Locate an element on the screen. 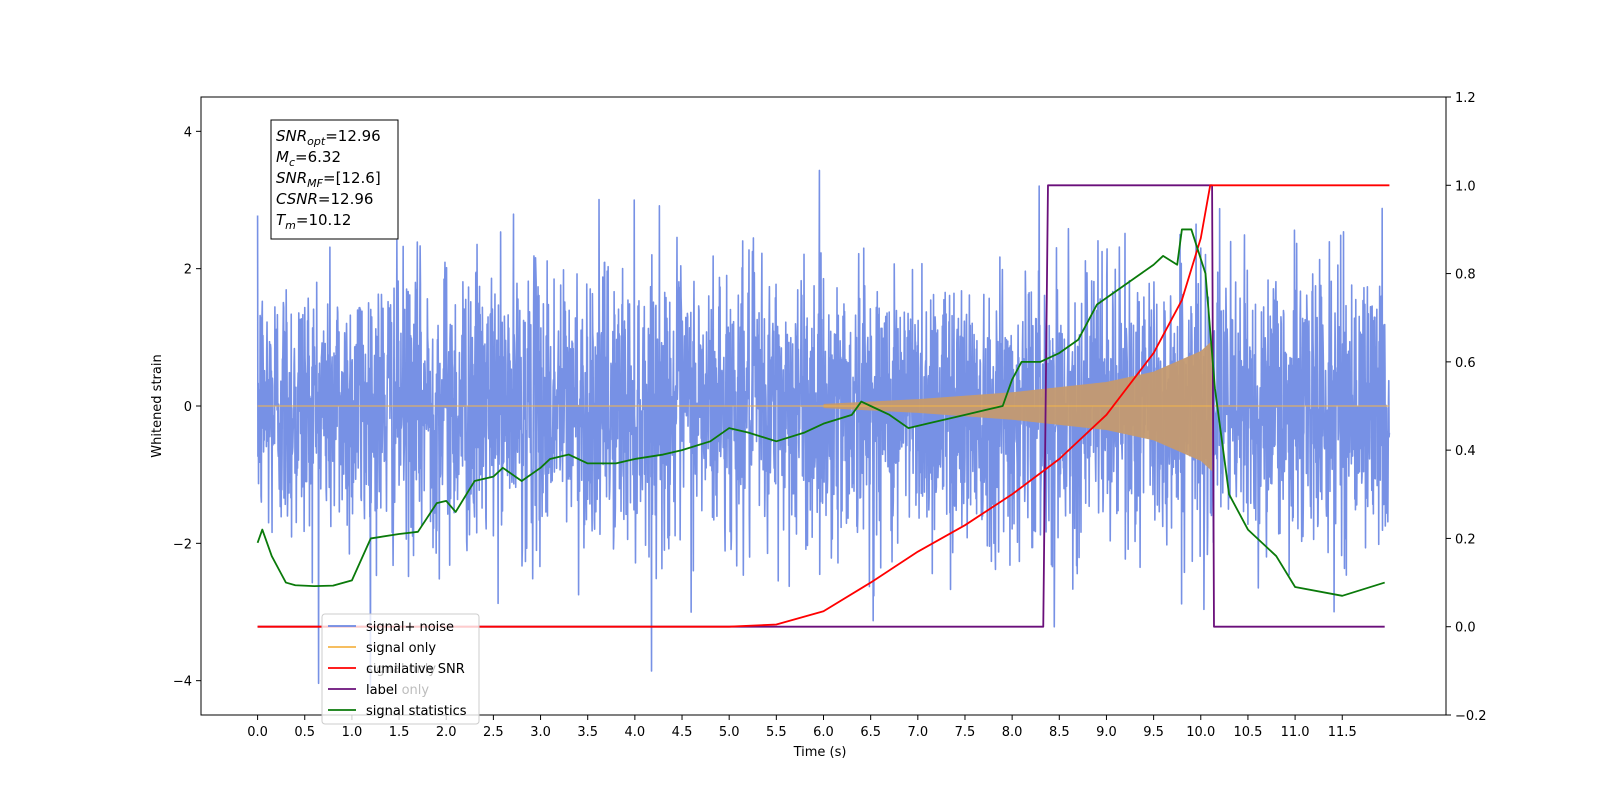 Image resolution: width=1600 pixels, height=800 pixels. y2-tick-label: −0.2 is located at coordinates (1471, 716).